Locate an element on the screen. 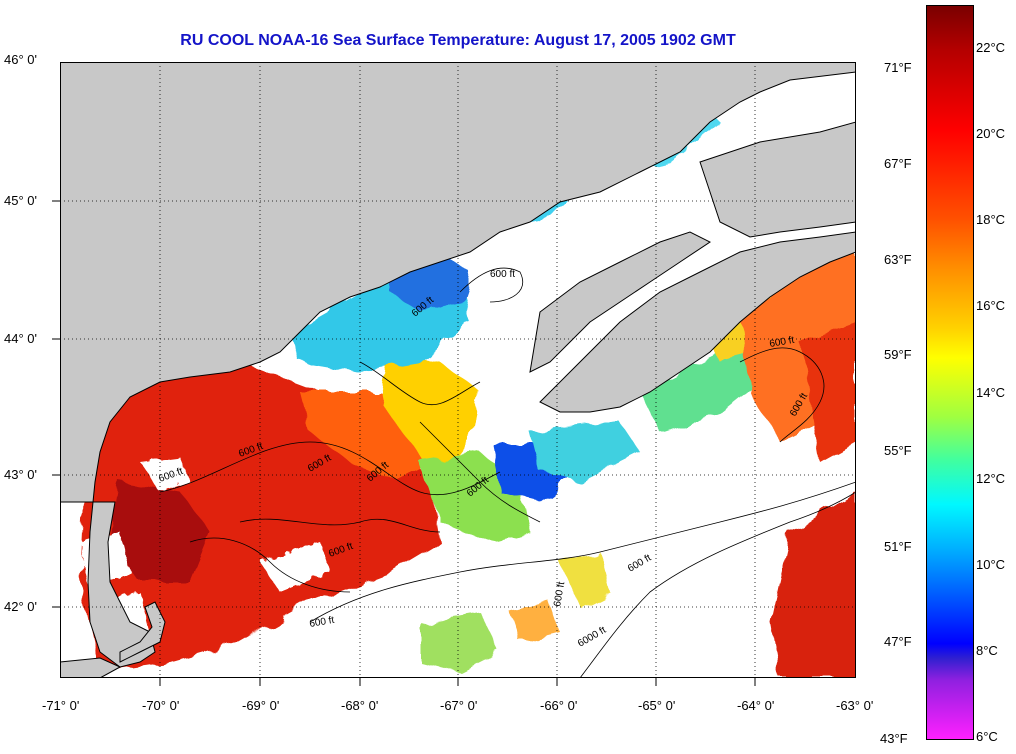 This screenshot has height=754, width=1016. lon-label-67: -67° 0' is located at coordinates (459, 705).